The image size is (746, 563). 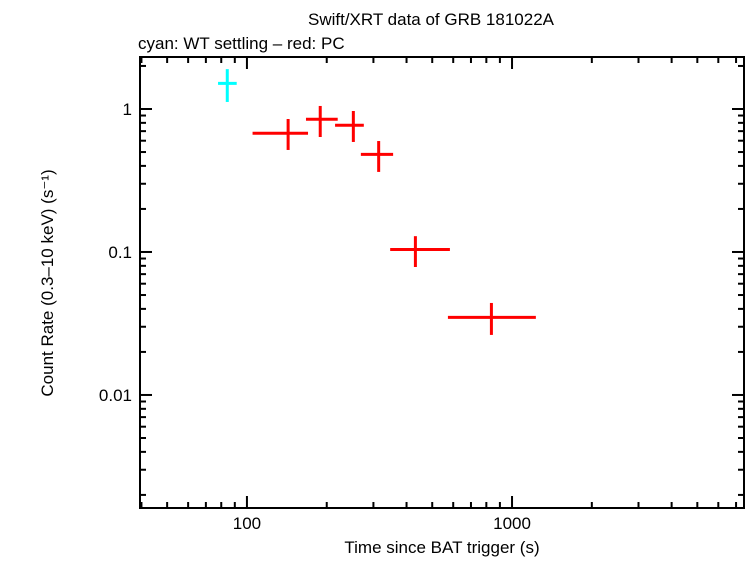 I want to click on x-tick-label: 1000, so click(x=512, y=523).